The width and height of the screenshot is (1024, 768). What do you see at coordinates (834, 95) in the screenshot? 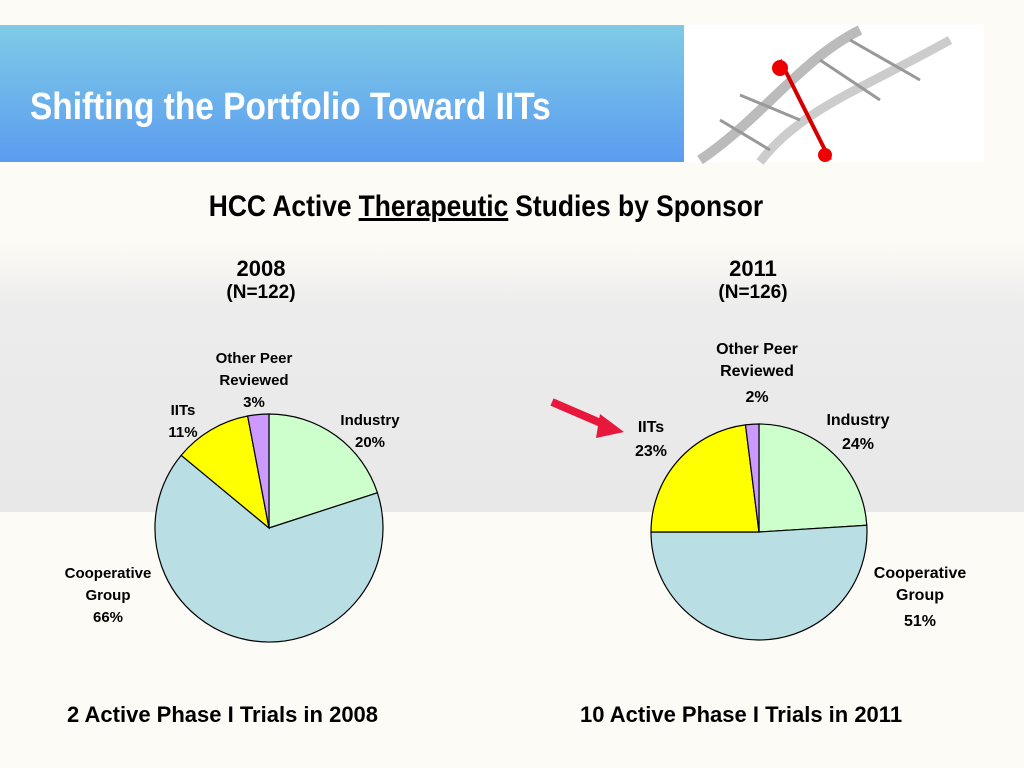
I see `dna-image` at bounding box center [834, 95].